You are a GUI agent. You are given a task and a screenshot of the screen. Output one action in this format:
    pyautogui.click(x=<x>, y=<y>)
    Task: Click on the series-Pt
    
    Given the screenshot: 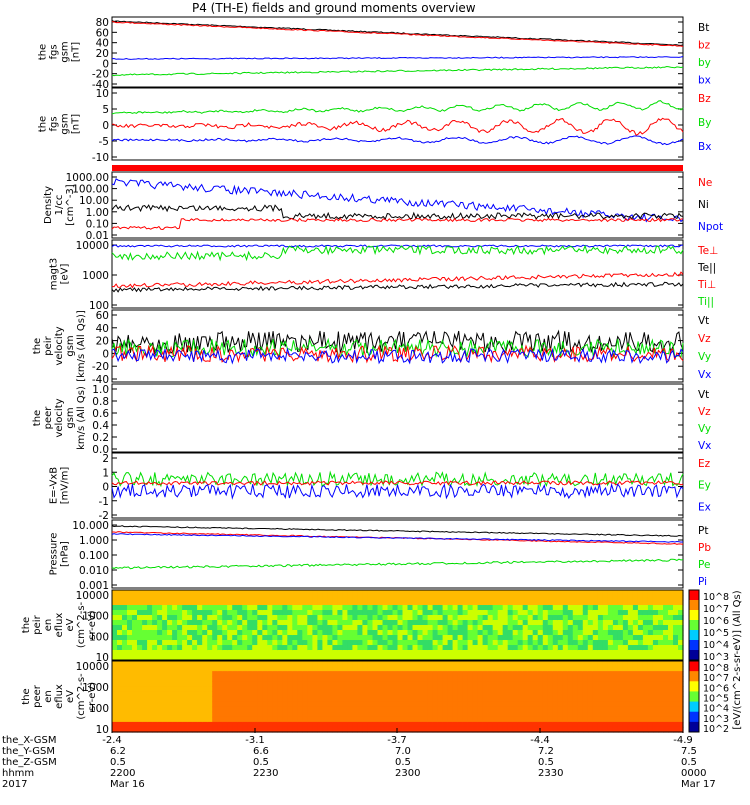 What is the action you would take?
    pyautogui.click(x=397, y=531)
    